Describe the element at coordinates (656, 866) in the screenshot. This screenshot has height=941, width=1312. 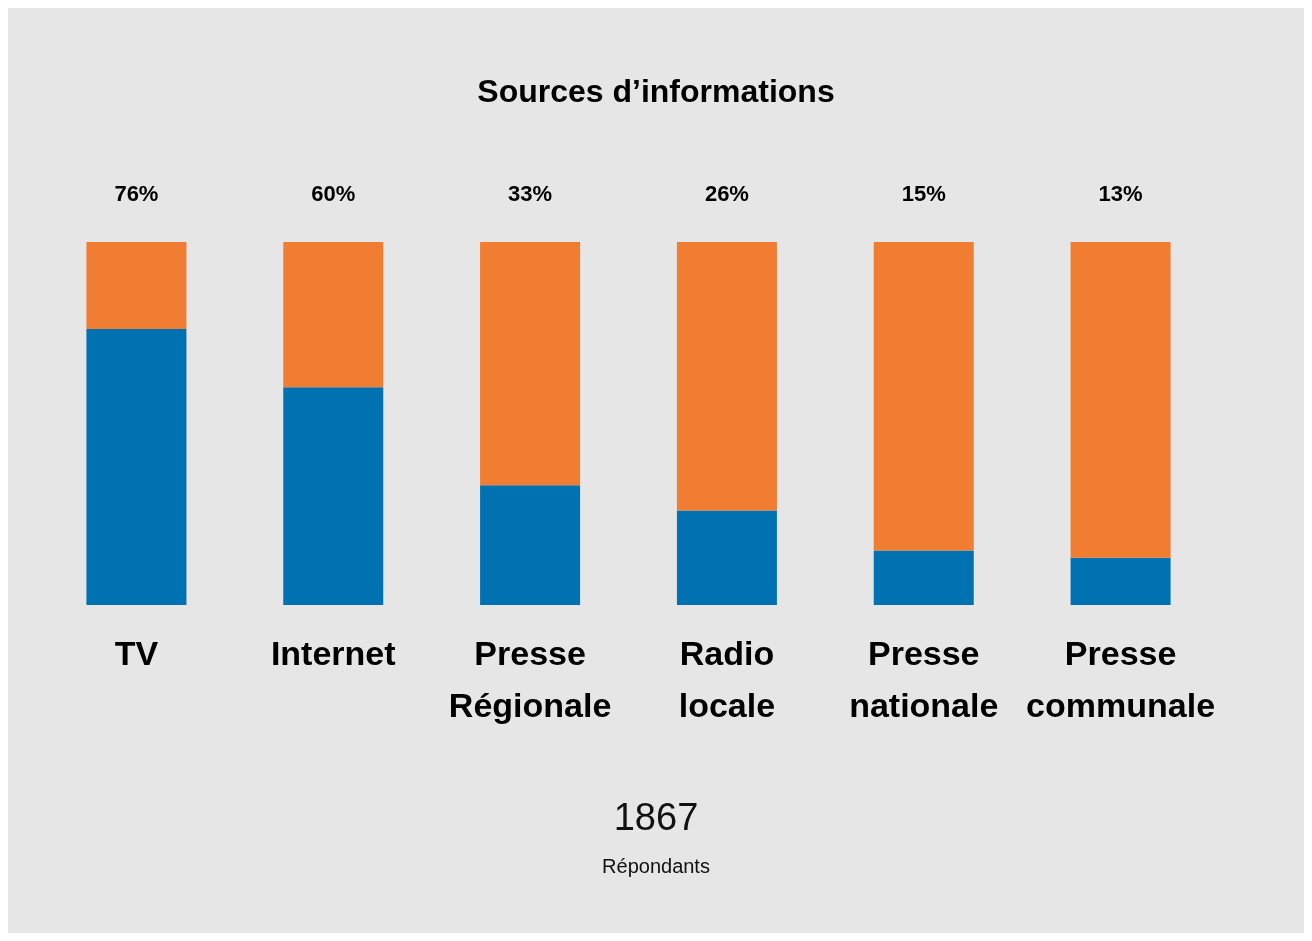
I see `text: Répondants` at that location.